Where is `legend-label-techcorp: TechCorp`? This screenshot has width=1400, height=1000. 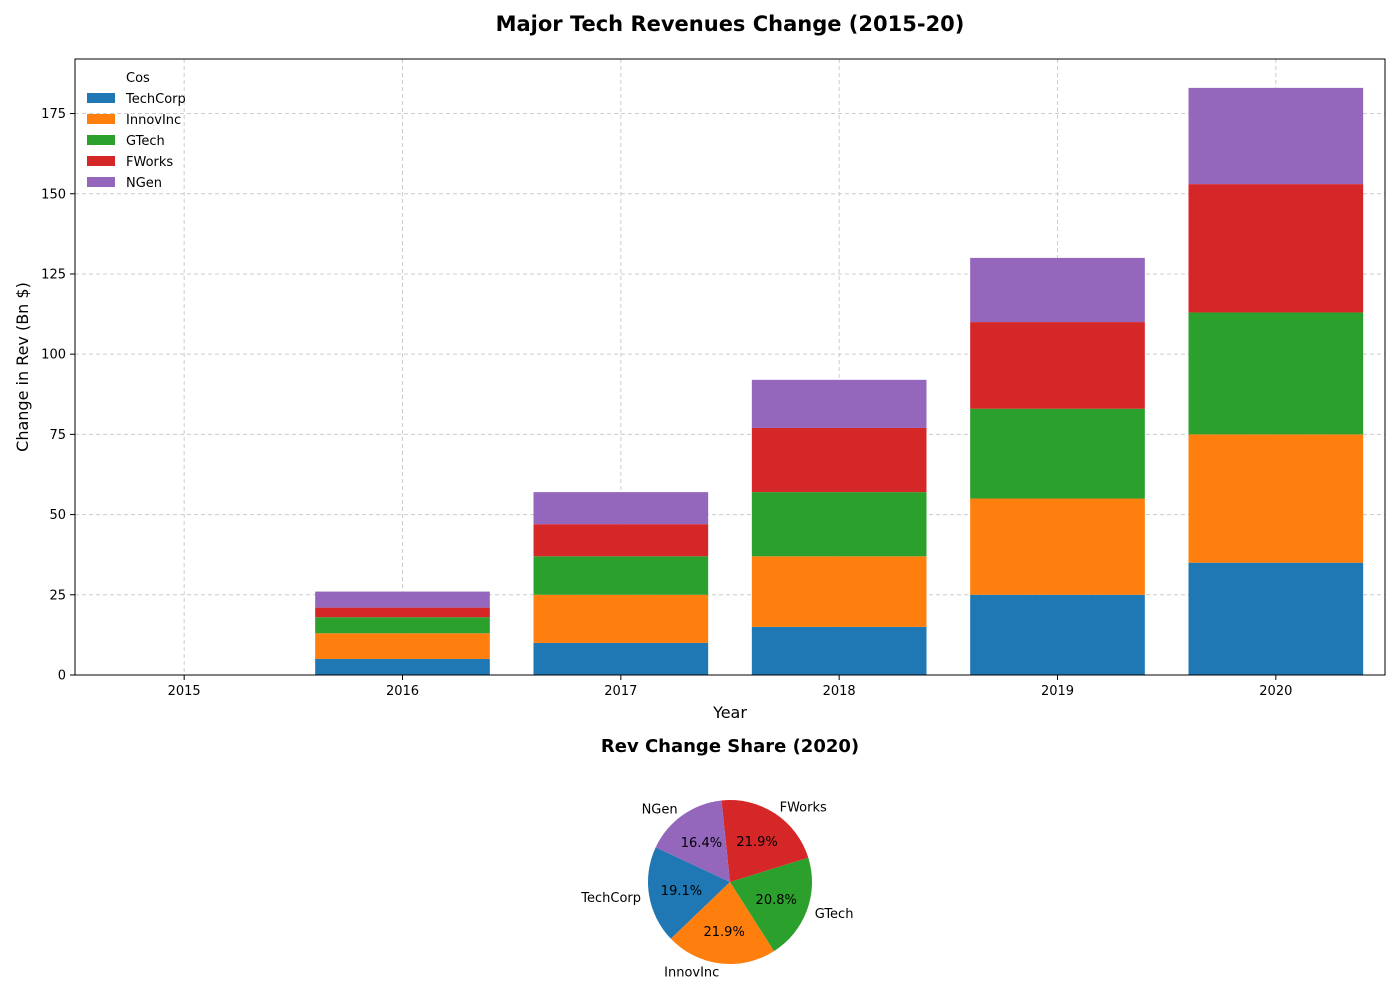
legend-label-techcorp: TechCorp is located at coordinates (155, 99).